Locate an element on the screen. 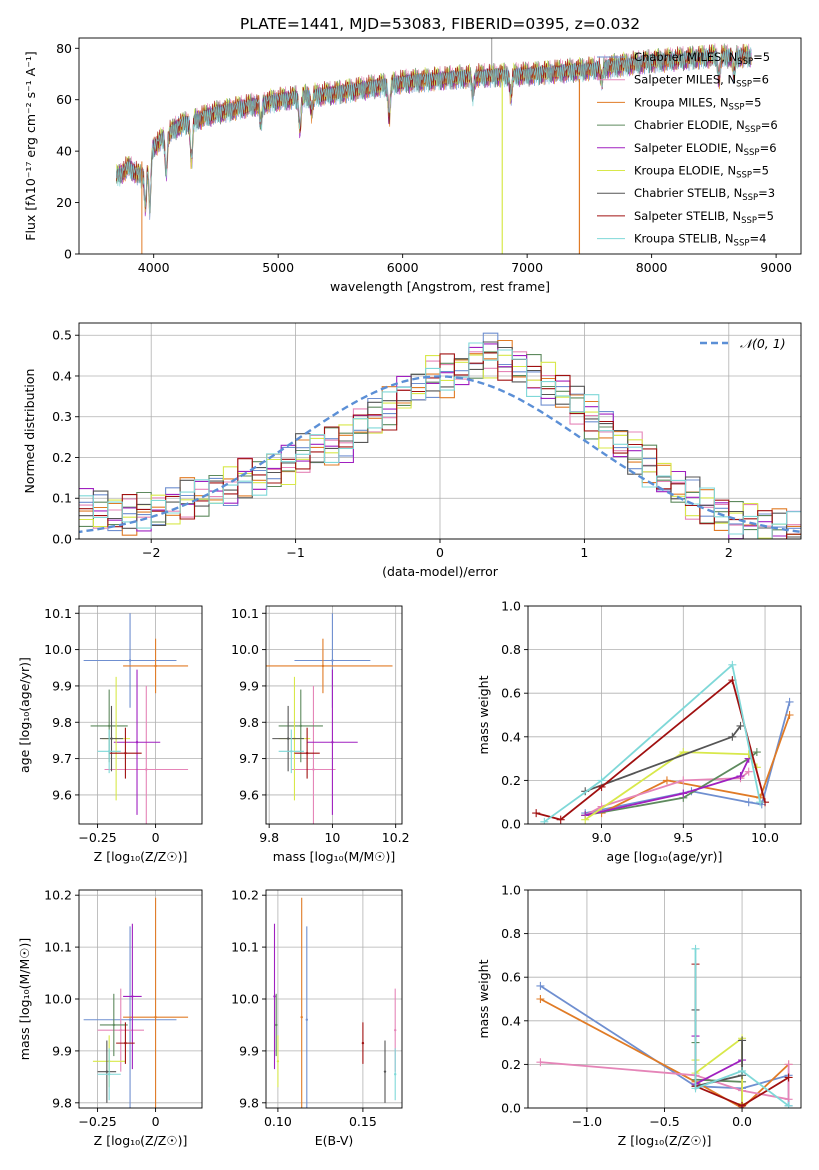 The height and width of the screenshot is (1170, 819). weights_vs_Z-xlabel: Z [log₁₀(Z/Z☉)] is located at coordinates (665, 1140).